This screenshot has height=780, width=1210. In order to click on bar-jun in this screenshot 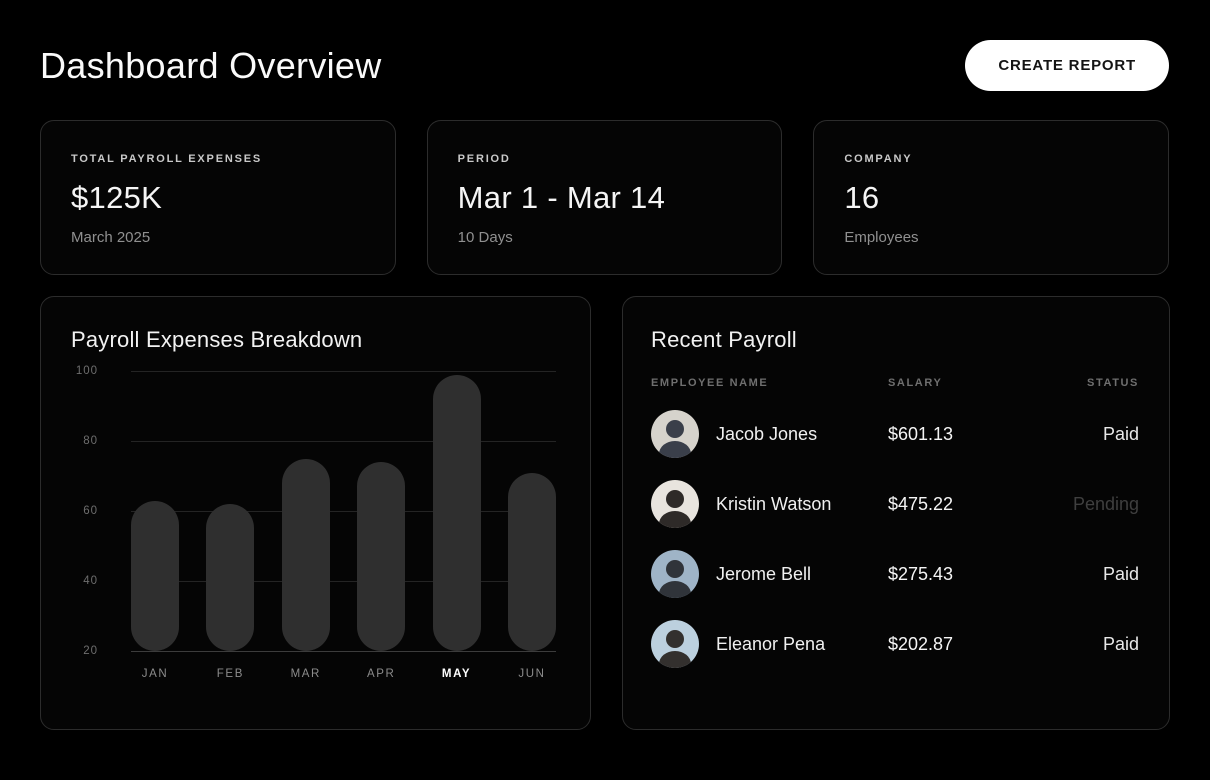, I will do `click(531, 561)`.